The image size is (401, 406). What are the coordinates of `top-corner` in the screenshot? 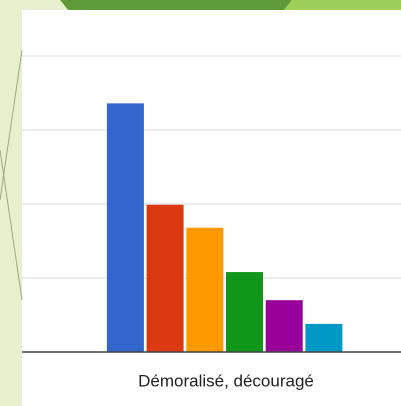 It's located at (45, 5).